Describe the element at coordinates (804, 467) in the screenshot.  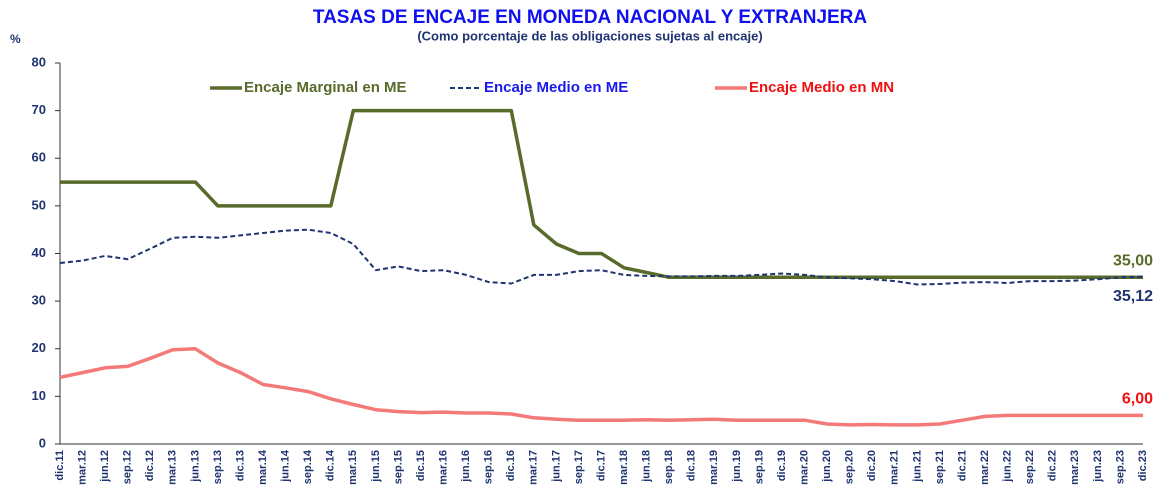
I see `x-tick-label: mar.20` at that location.